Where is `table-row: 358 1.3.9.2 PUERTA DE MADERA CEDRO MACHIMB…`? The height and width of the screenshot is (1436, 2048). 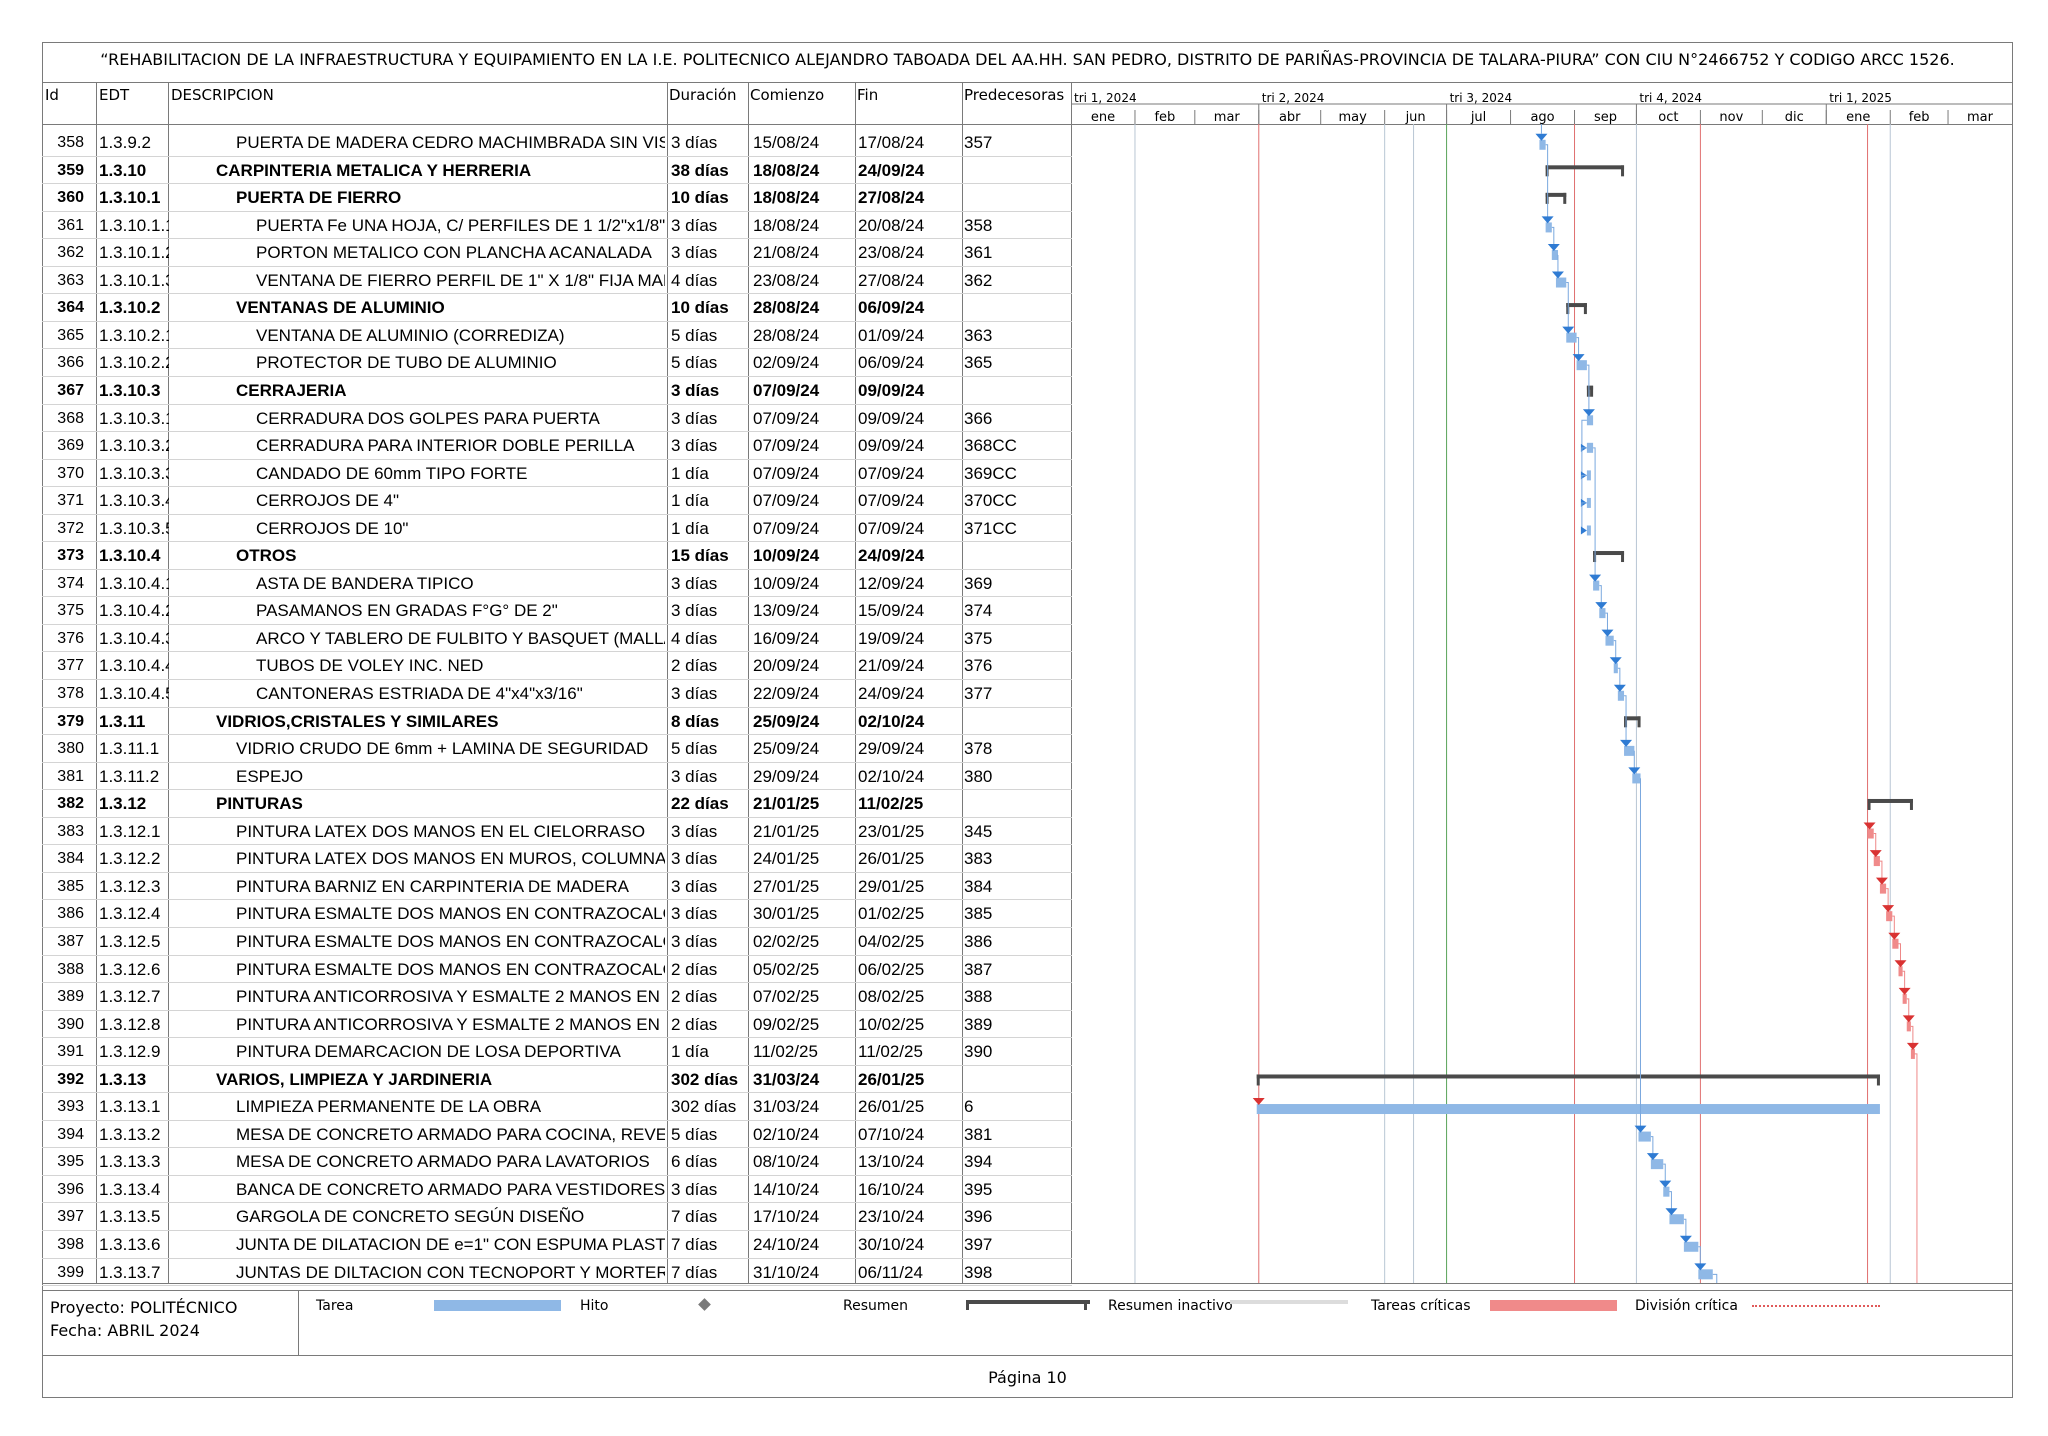 table-row: 358 1.3.9.2 PUERTA DE MADERA CEDRO MACHIMB… is located at coordinates (557, 142).